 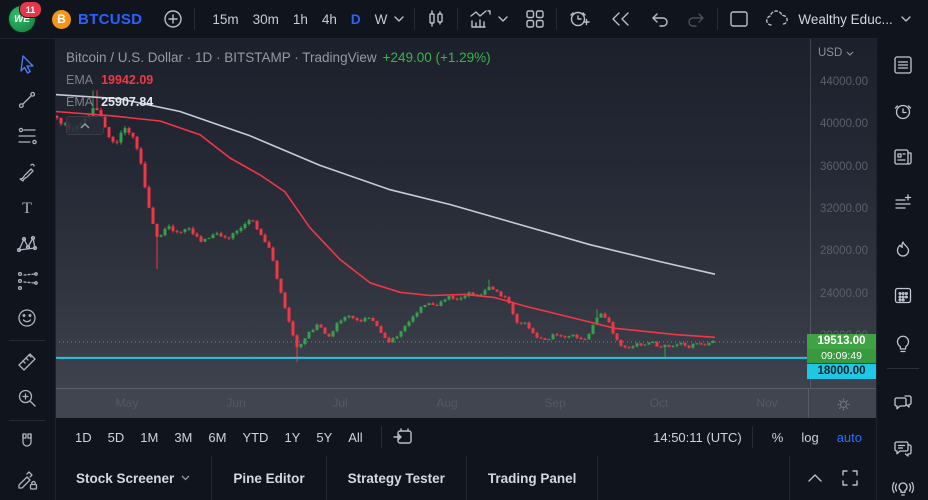 What do you see at coordinates (236, 403) in the screenshot?
I see `month-label: Jun` at bounding box center [236, 403].